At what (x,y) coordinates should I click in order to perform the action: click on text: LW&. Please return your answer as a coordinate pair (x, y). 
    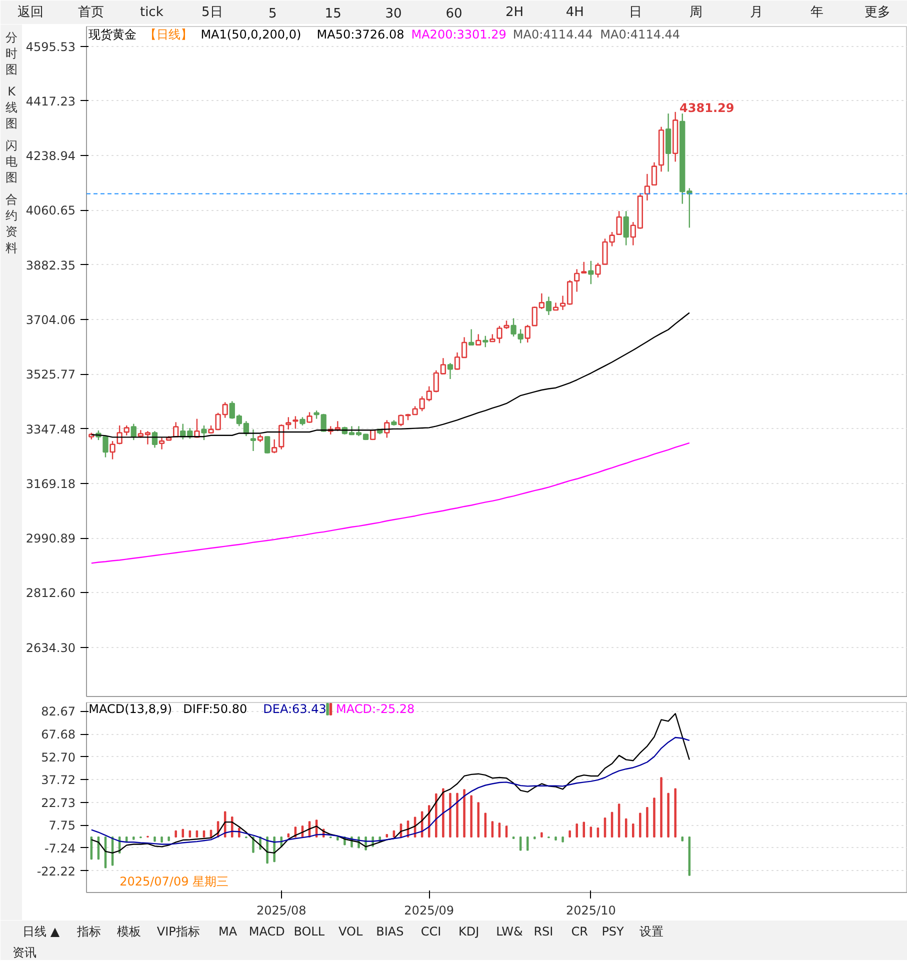
    Looking at the image, I should click on (509, 931).